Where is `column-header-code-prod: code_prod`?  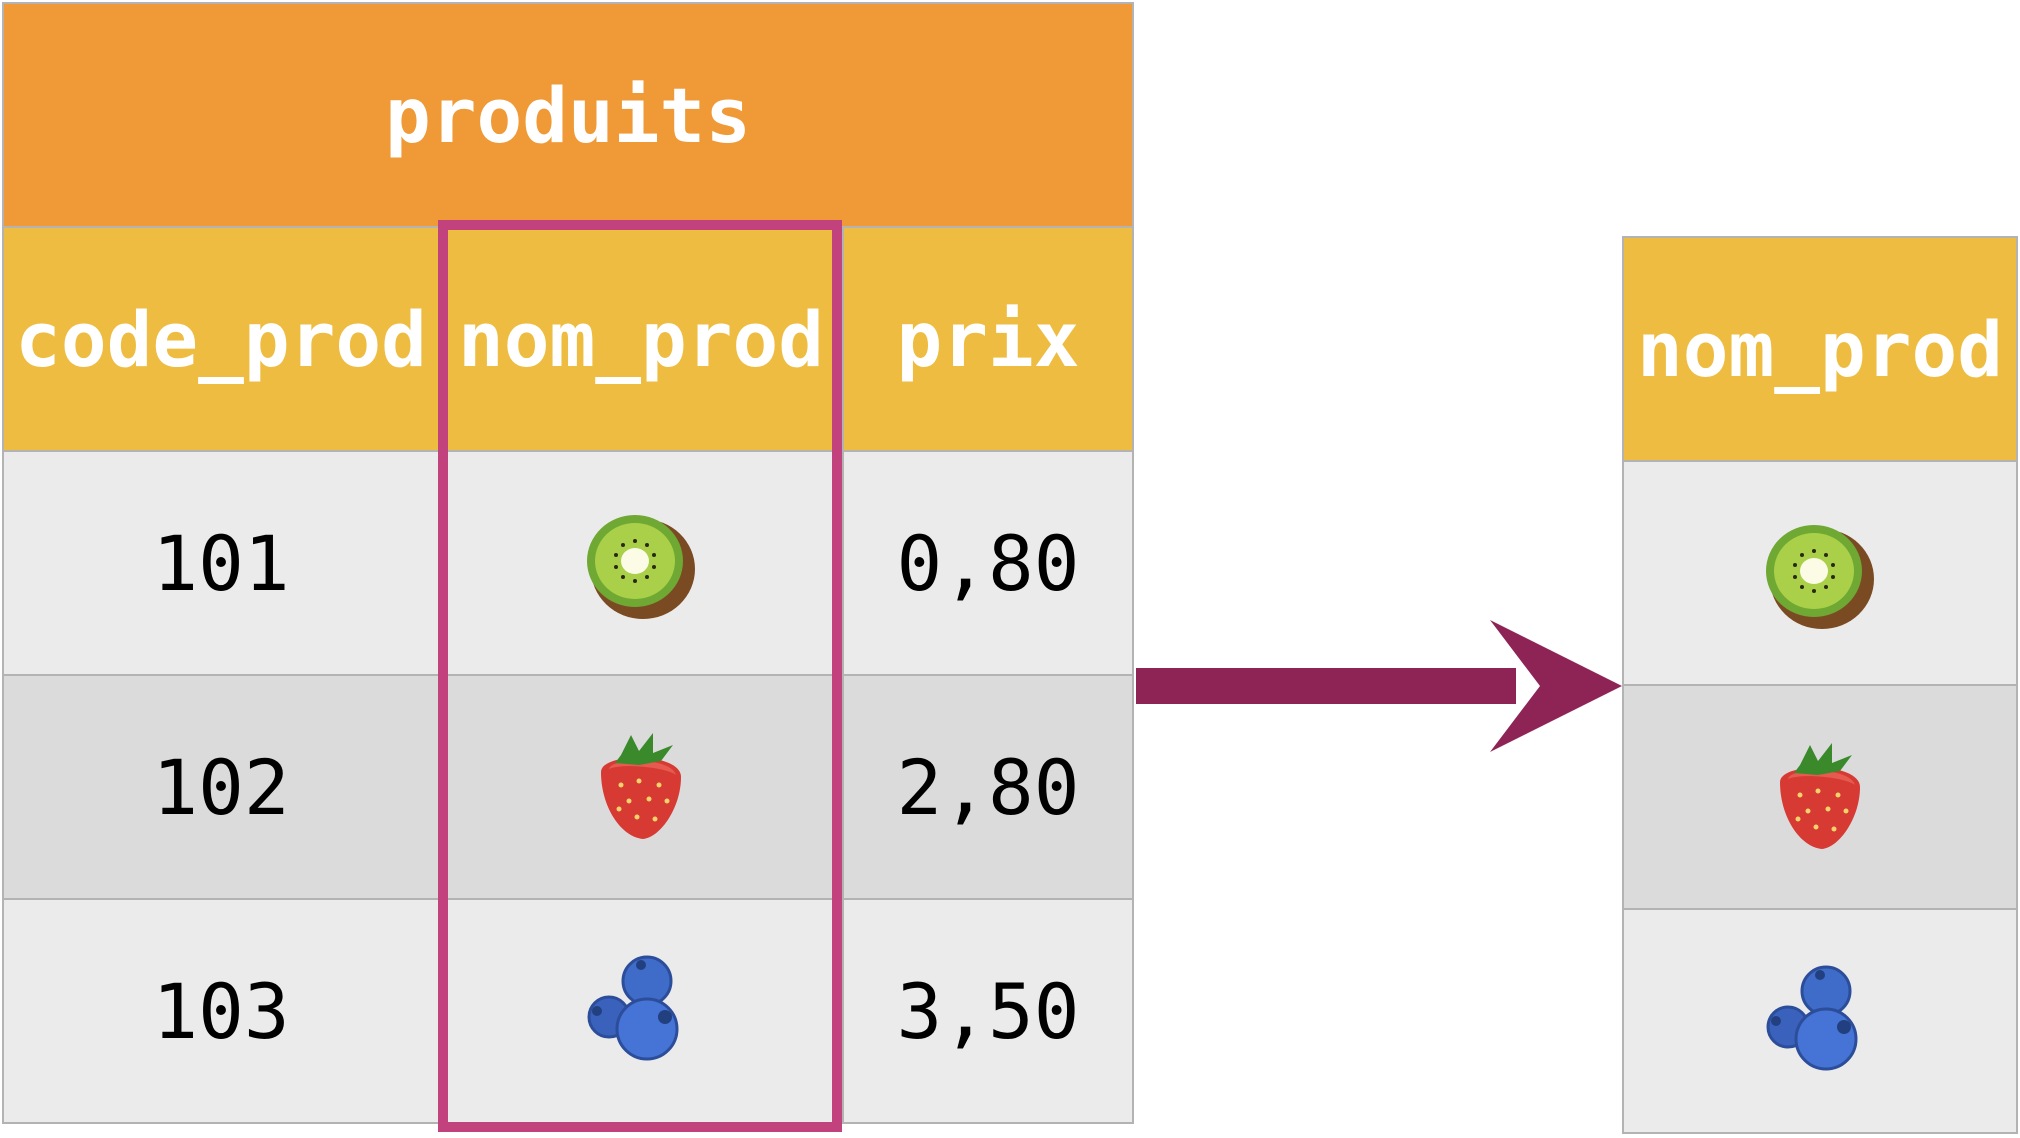 column-header-code-prod: code_prod is located at coordinates (221, 339).